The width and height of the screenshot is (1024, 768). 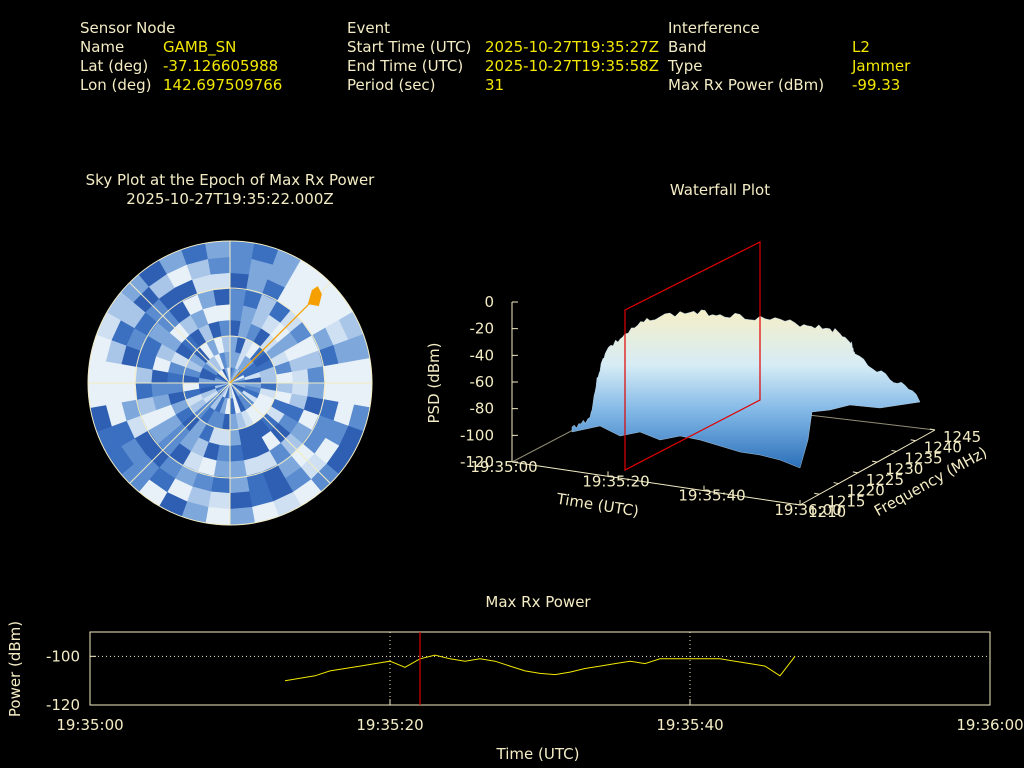 What do you see at coordinates (368, 28) in the screenshot?
I see `event-header: Event` at bounding box center [368, 28].